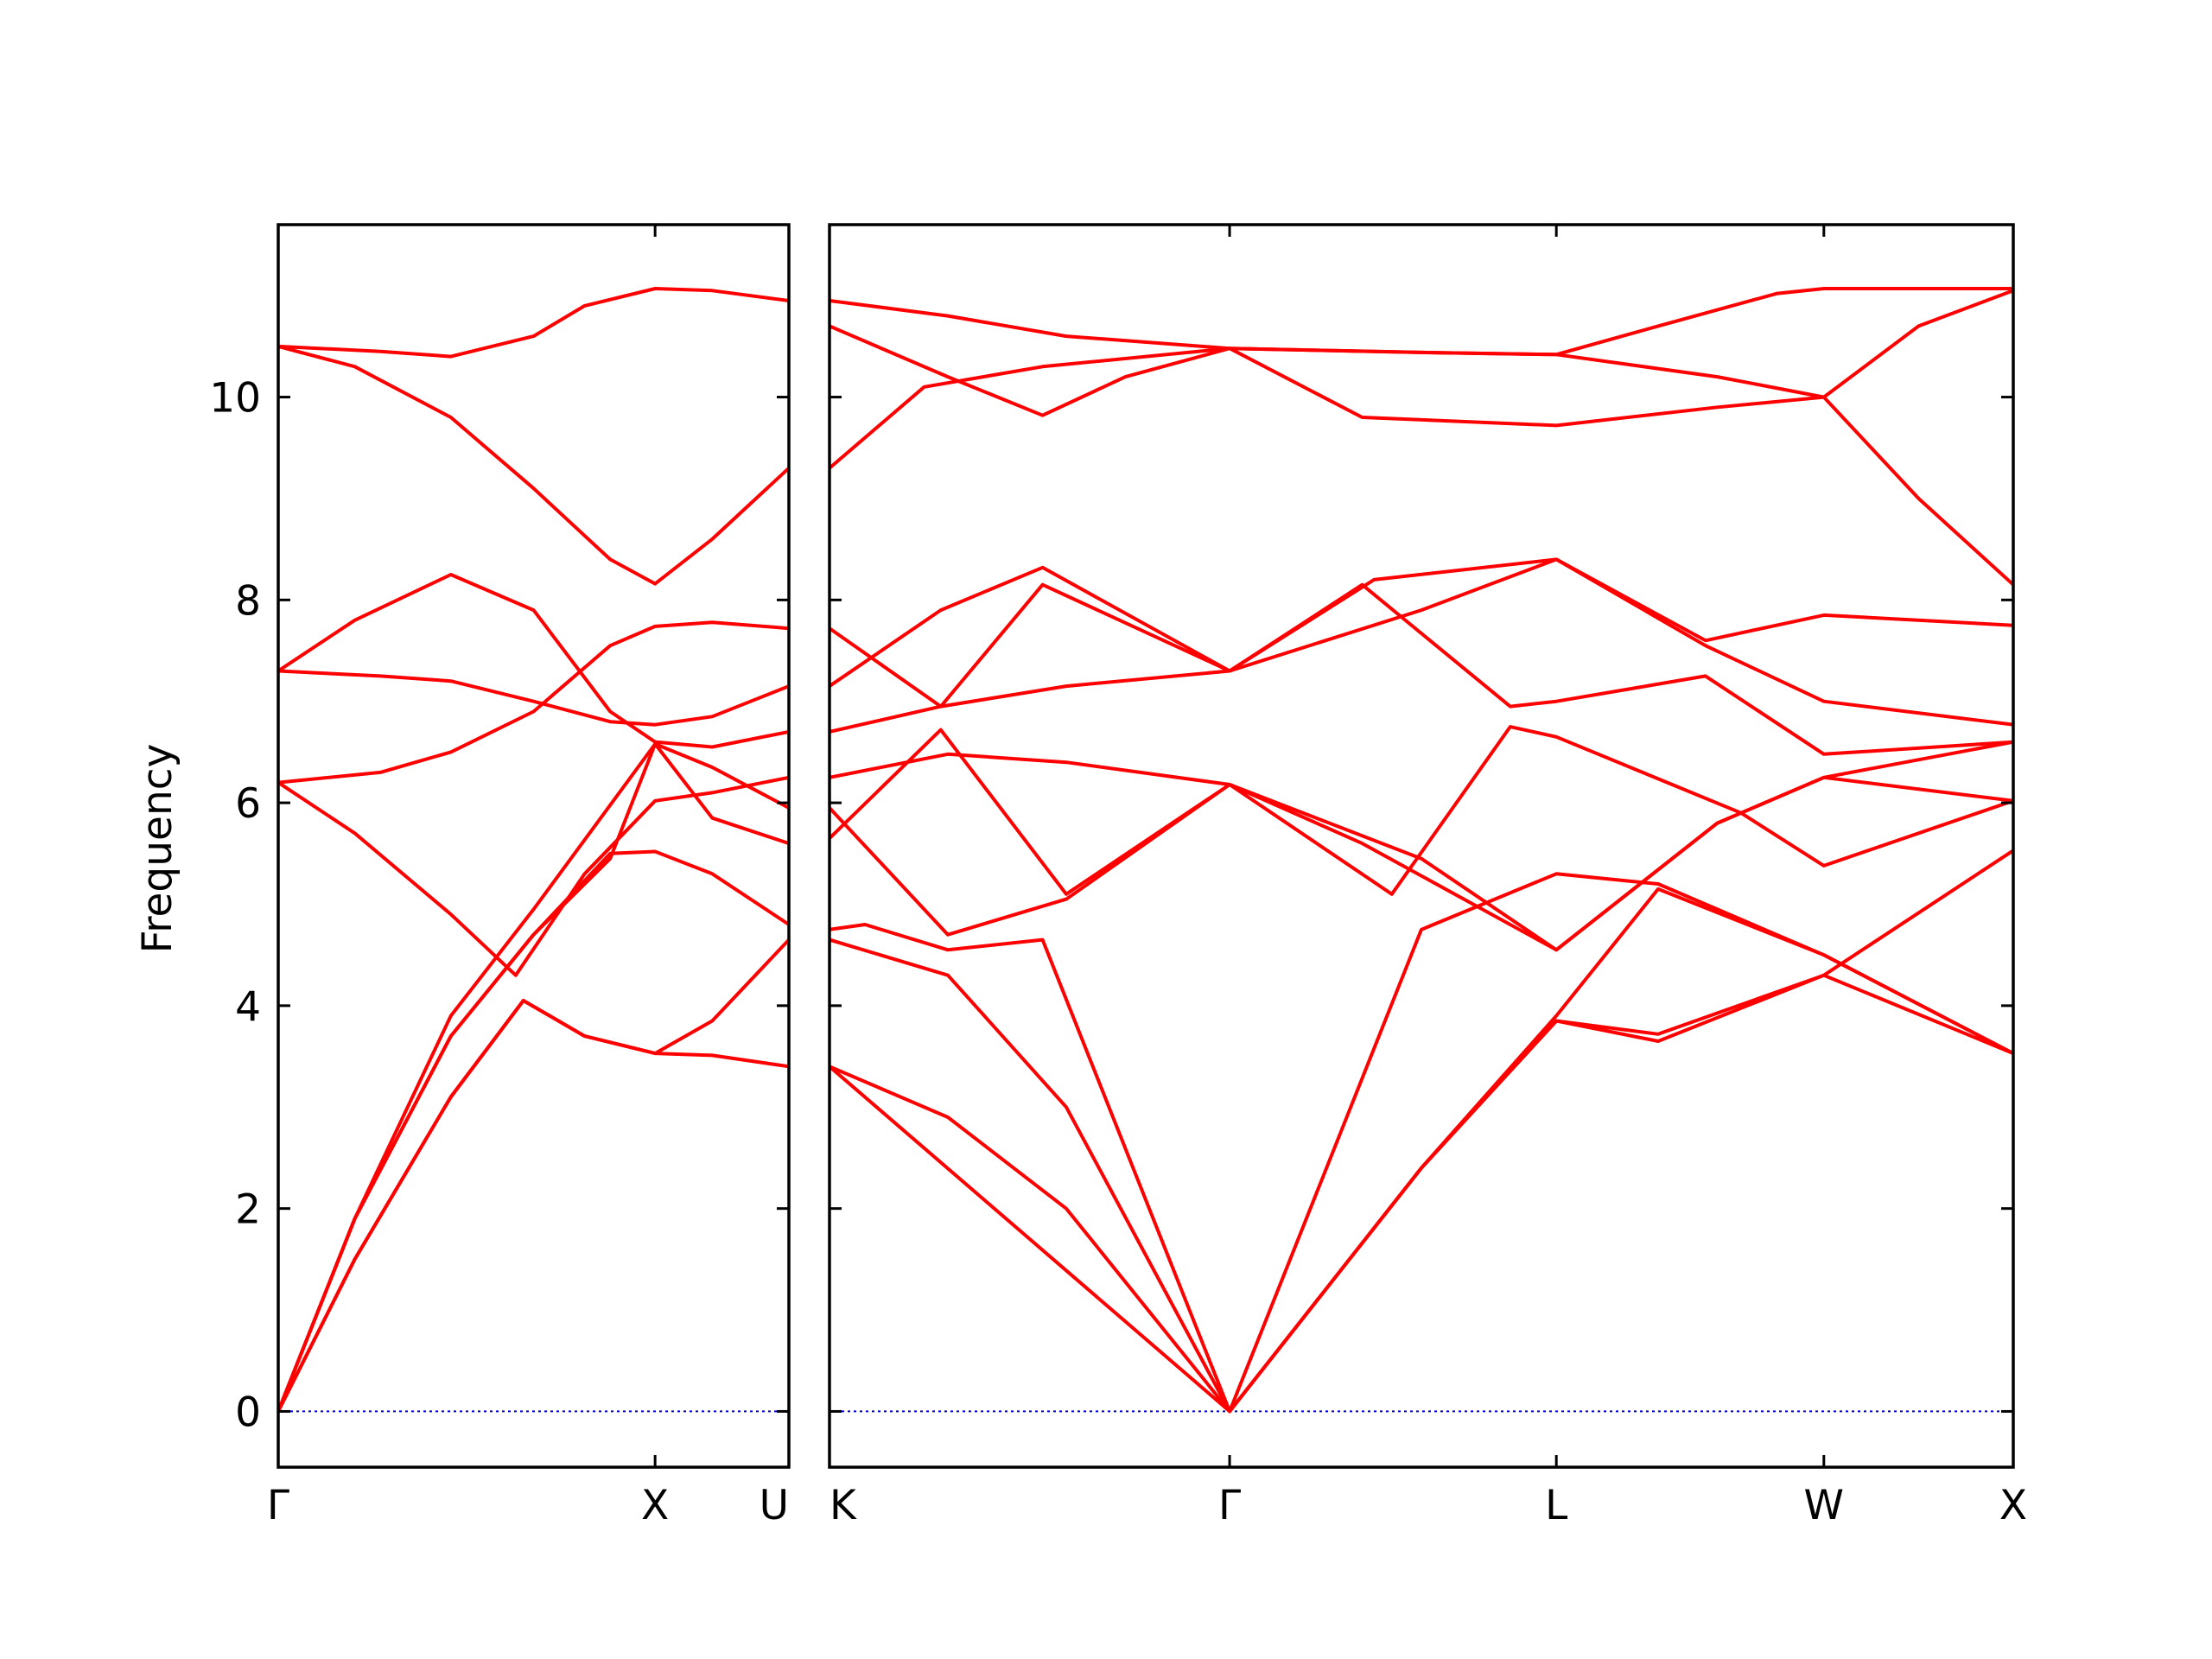 The image size is (2212, 1659). I want to click on y-tick-label: 8, so click(248, 601).